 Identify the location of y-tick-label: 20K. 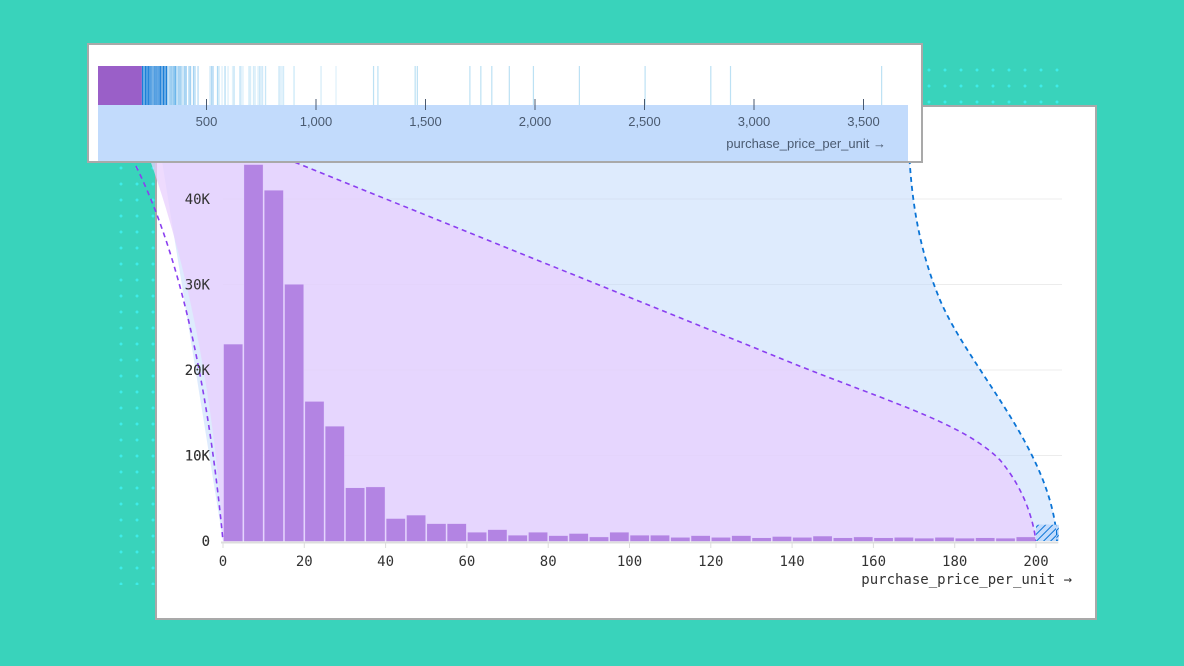
(198, 371).